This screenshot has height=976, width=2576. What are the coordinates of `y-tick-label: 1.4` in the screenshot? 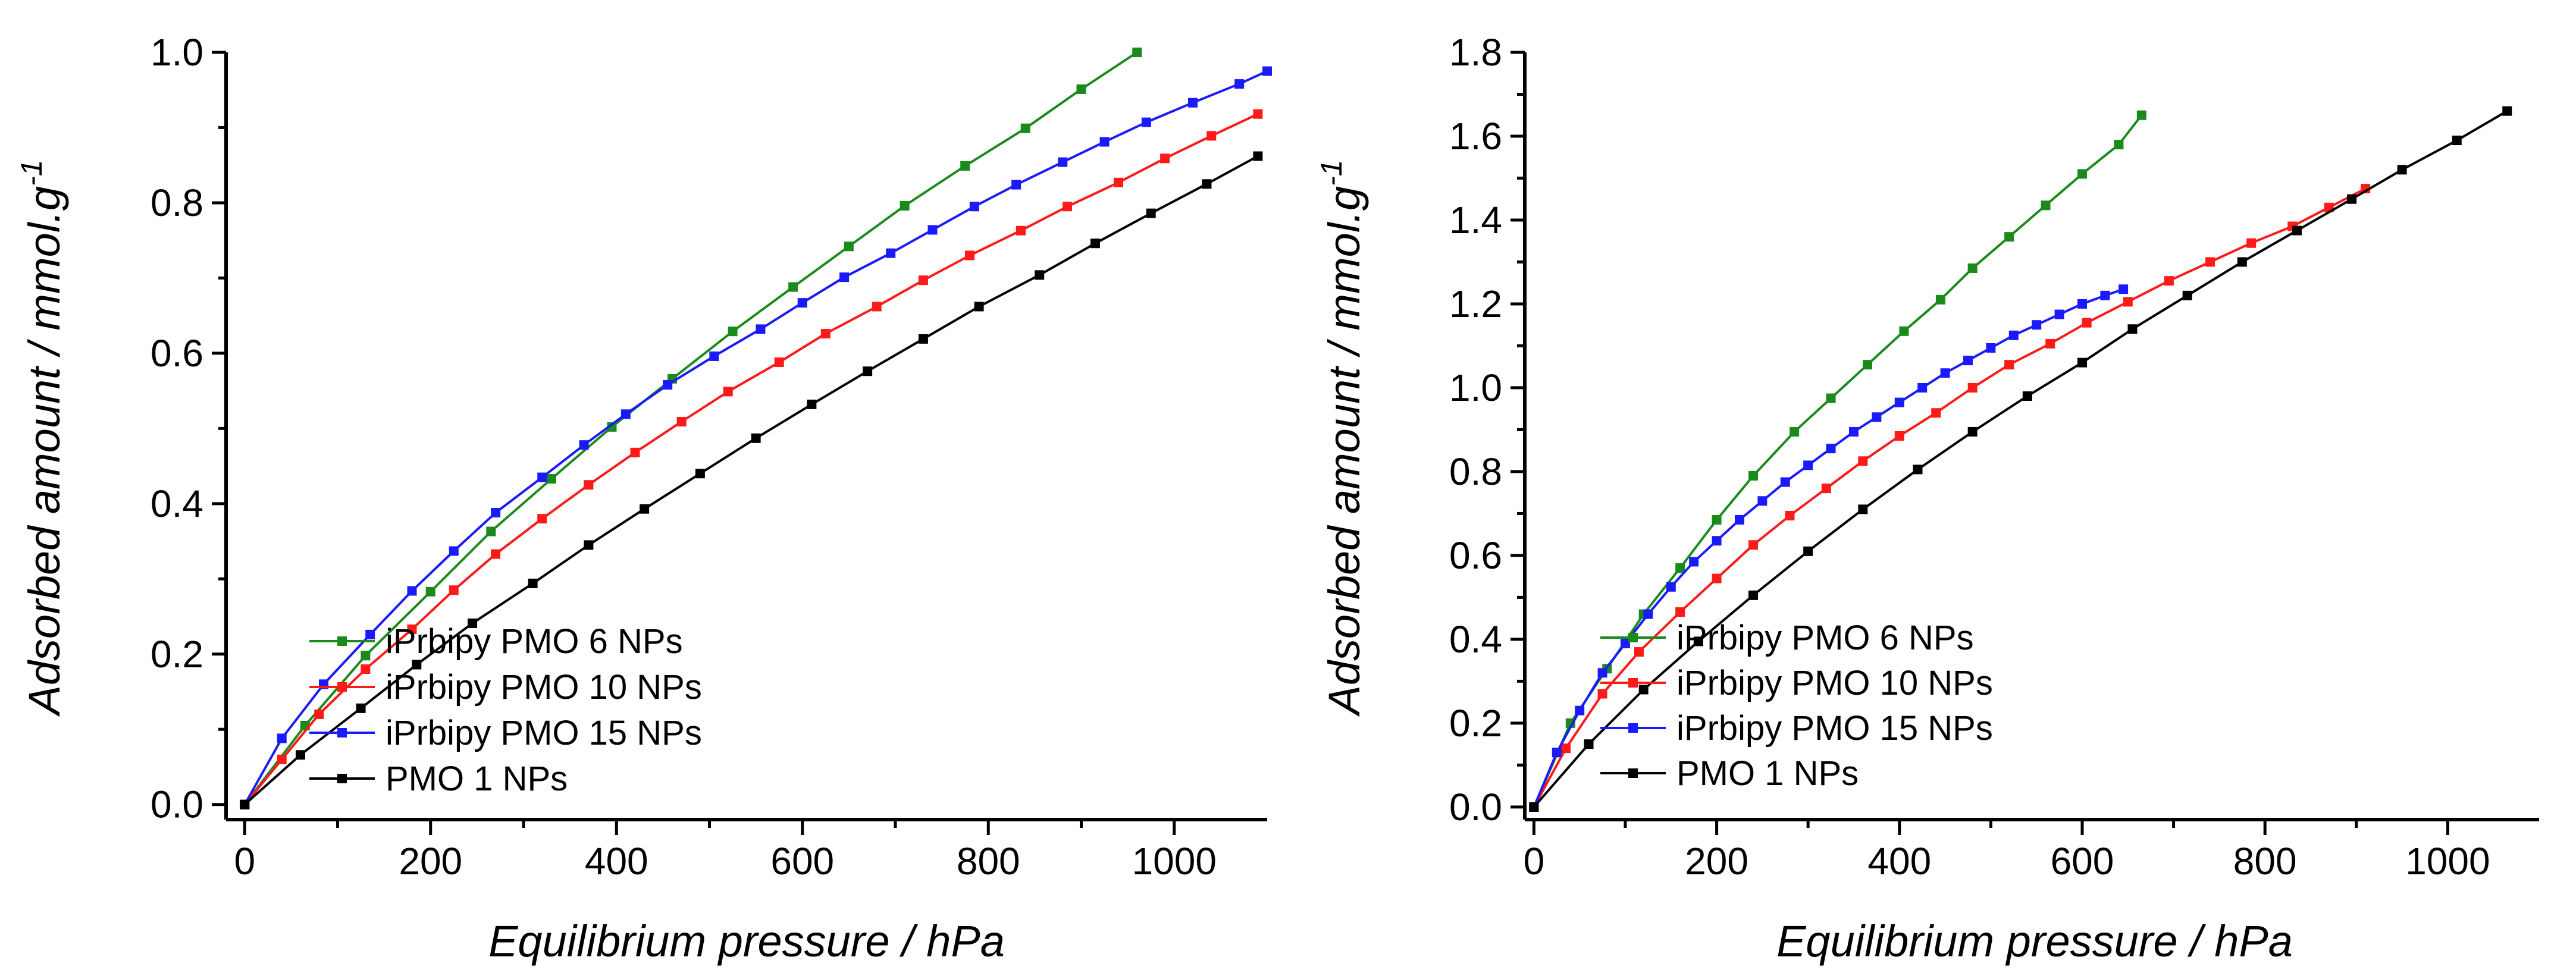 It's located at (1475, 220).